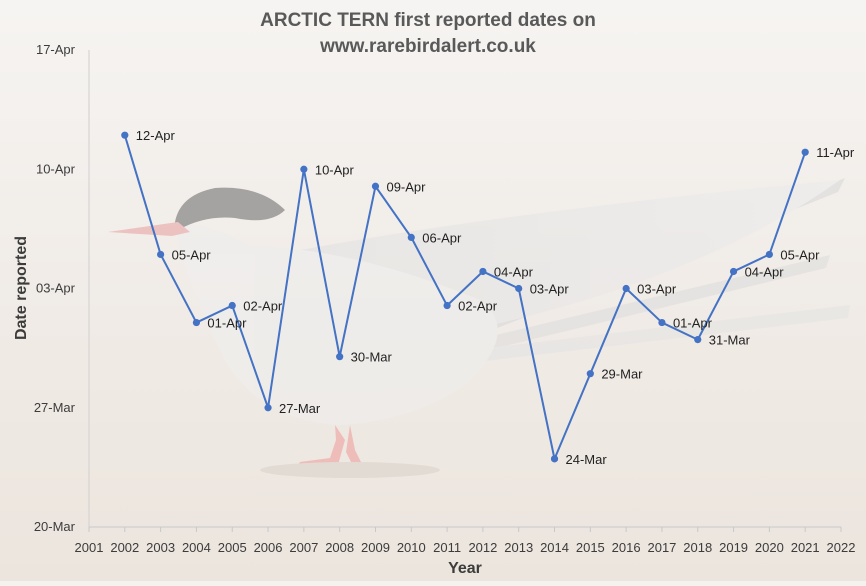 This screenshot has height=586, width=866. I want to click on x-tick-label: 2010, so click(411, 547).